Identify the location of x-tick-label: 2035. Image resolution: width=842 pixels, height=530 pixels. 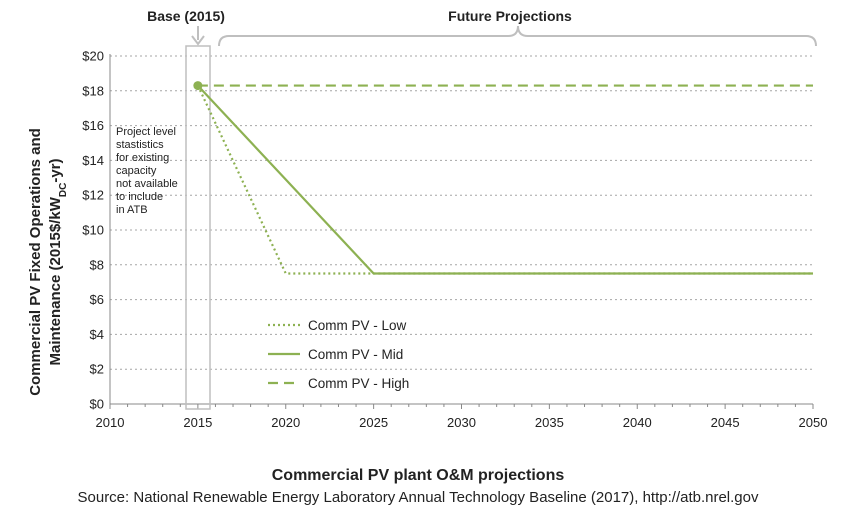
(549, 422).